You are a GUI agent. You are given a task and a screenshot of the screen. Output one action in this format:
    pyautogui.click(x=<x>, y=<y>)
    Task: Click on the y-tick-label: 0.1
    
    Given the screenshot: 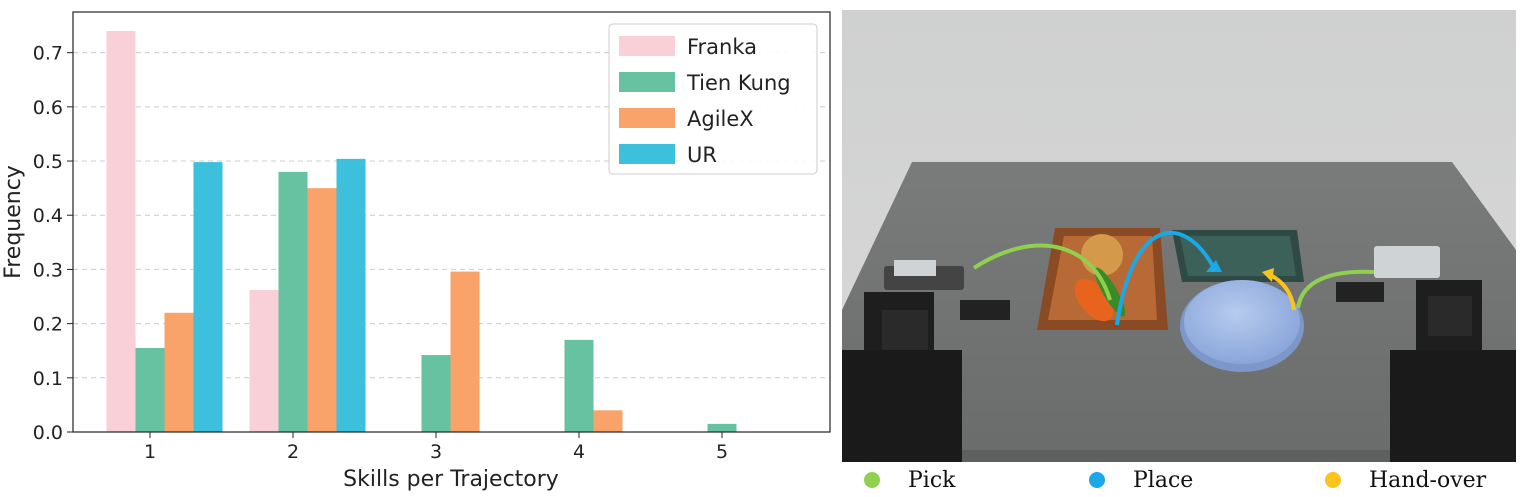 What is the action you would take?
    pyautogui.click(x=48, y=379)
    